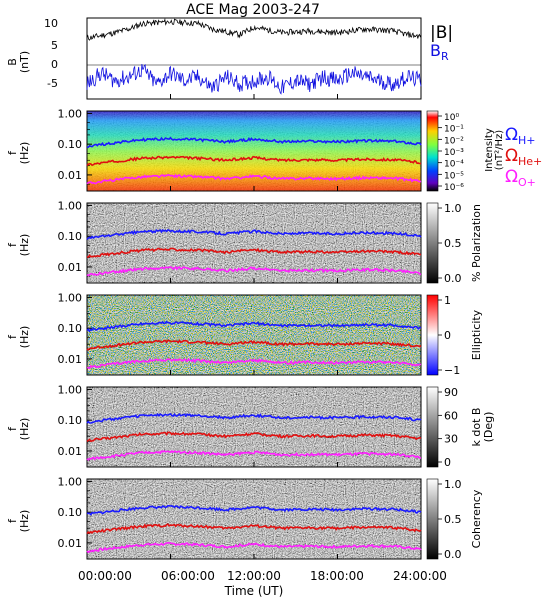 The width and height of the screenshot is (550, 600). Describe the element at coordinates (432, 335) in the screenshot. I see `ellipticity-colorbar` at that location.